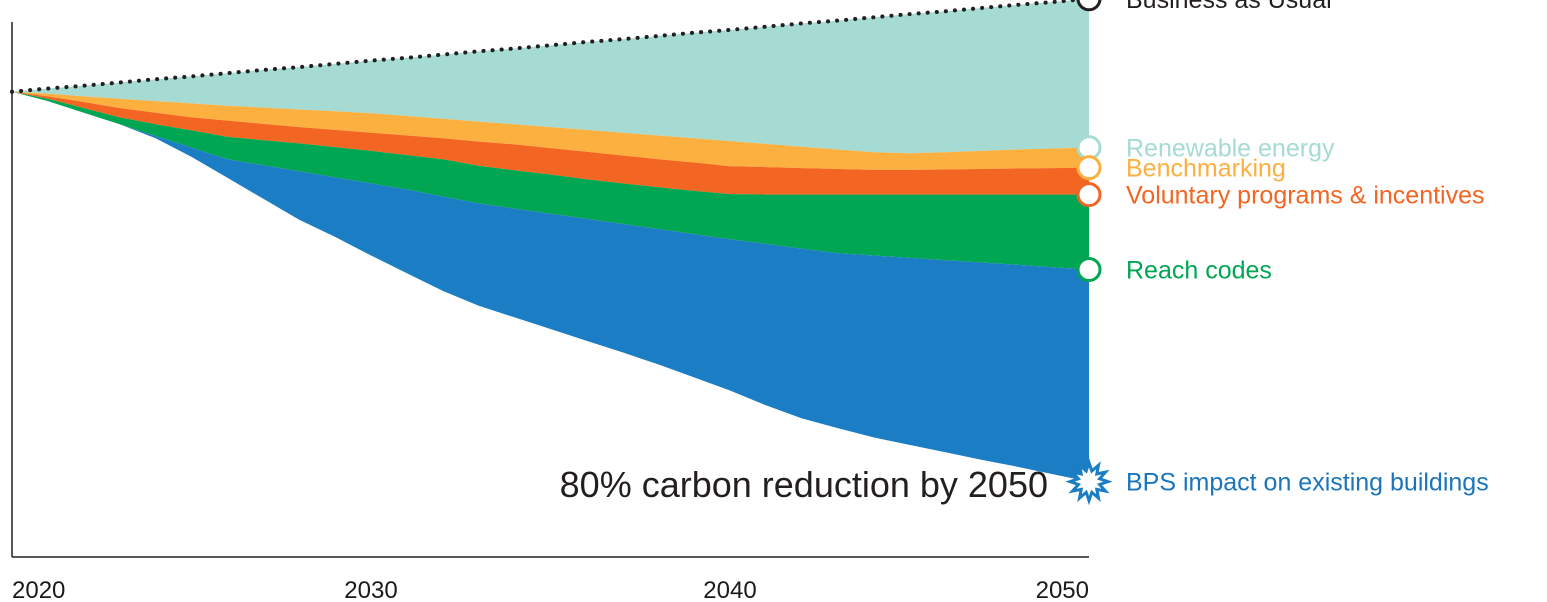 The image size is (1547, 602). What do you see at coordinates (1089, 269) in the screenshot?
I see `marker-reach` at bounding box center [1089, 269].